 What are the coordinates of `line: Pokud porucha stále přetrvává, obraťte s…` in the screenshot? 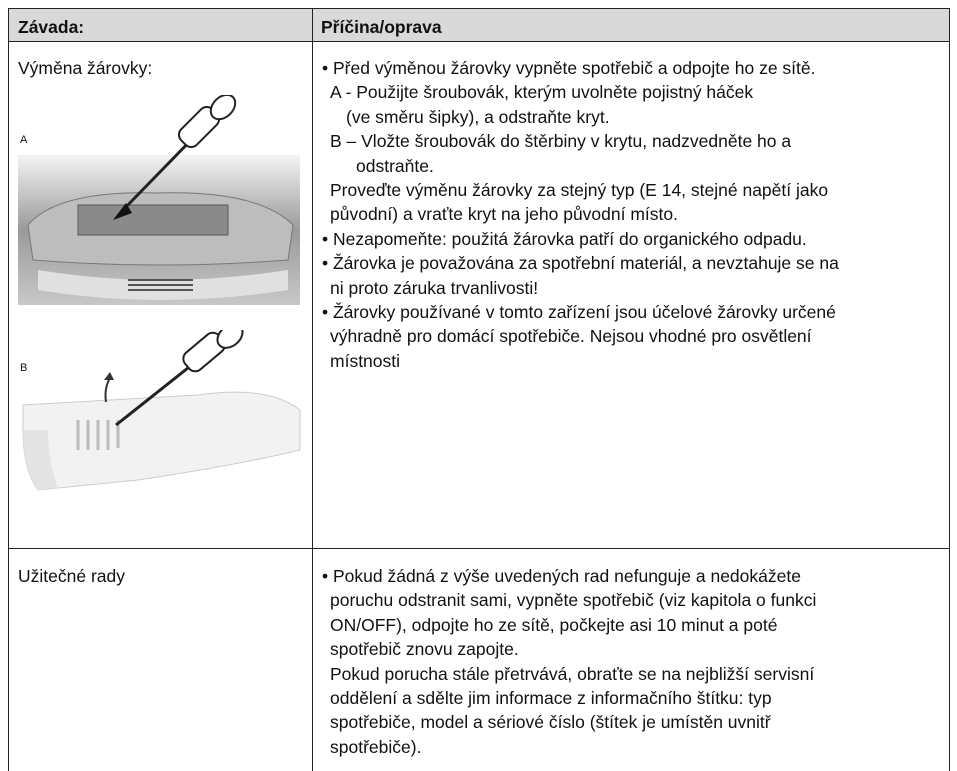 It's located at (572, 673).